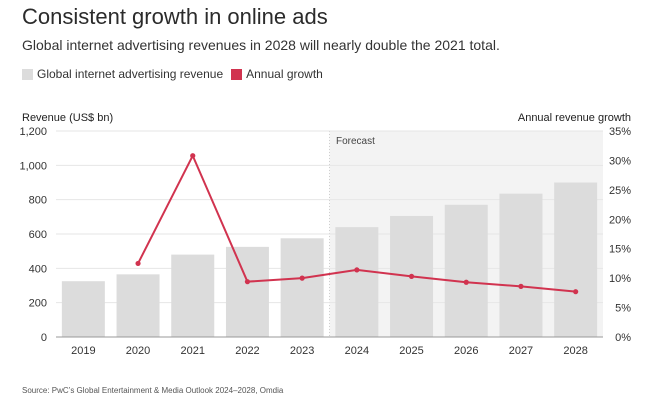 This screenshot has width=660, height=410. Describe the element at coordinates (623, 338) in the screenshot. I see `y2-tick-label: 0%` at that location.